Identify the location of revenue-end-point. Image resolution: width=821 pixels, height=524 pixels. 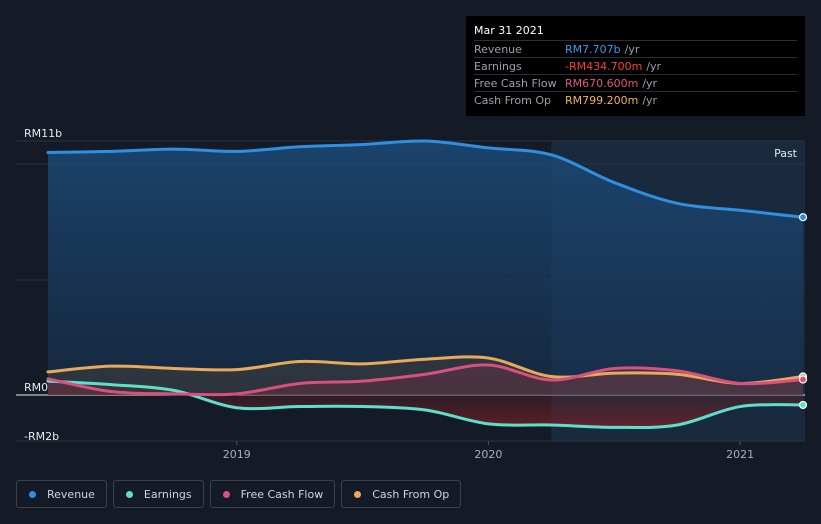
(803, 217).